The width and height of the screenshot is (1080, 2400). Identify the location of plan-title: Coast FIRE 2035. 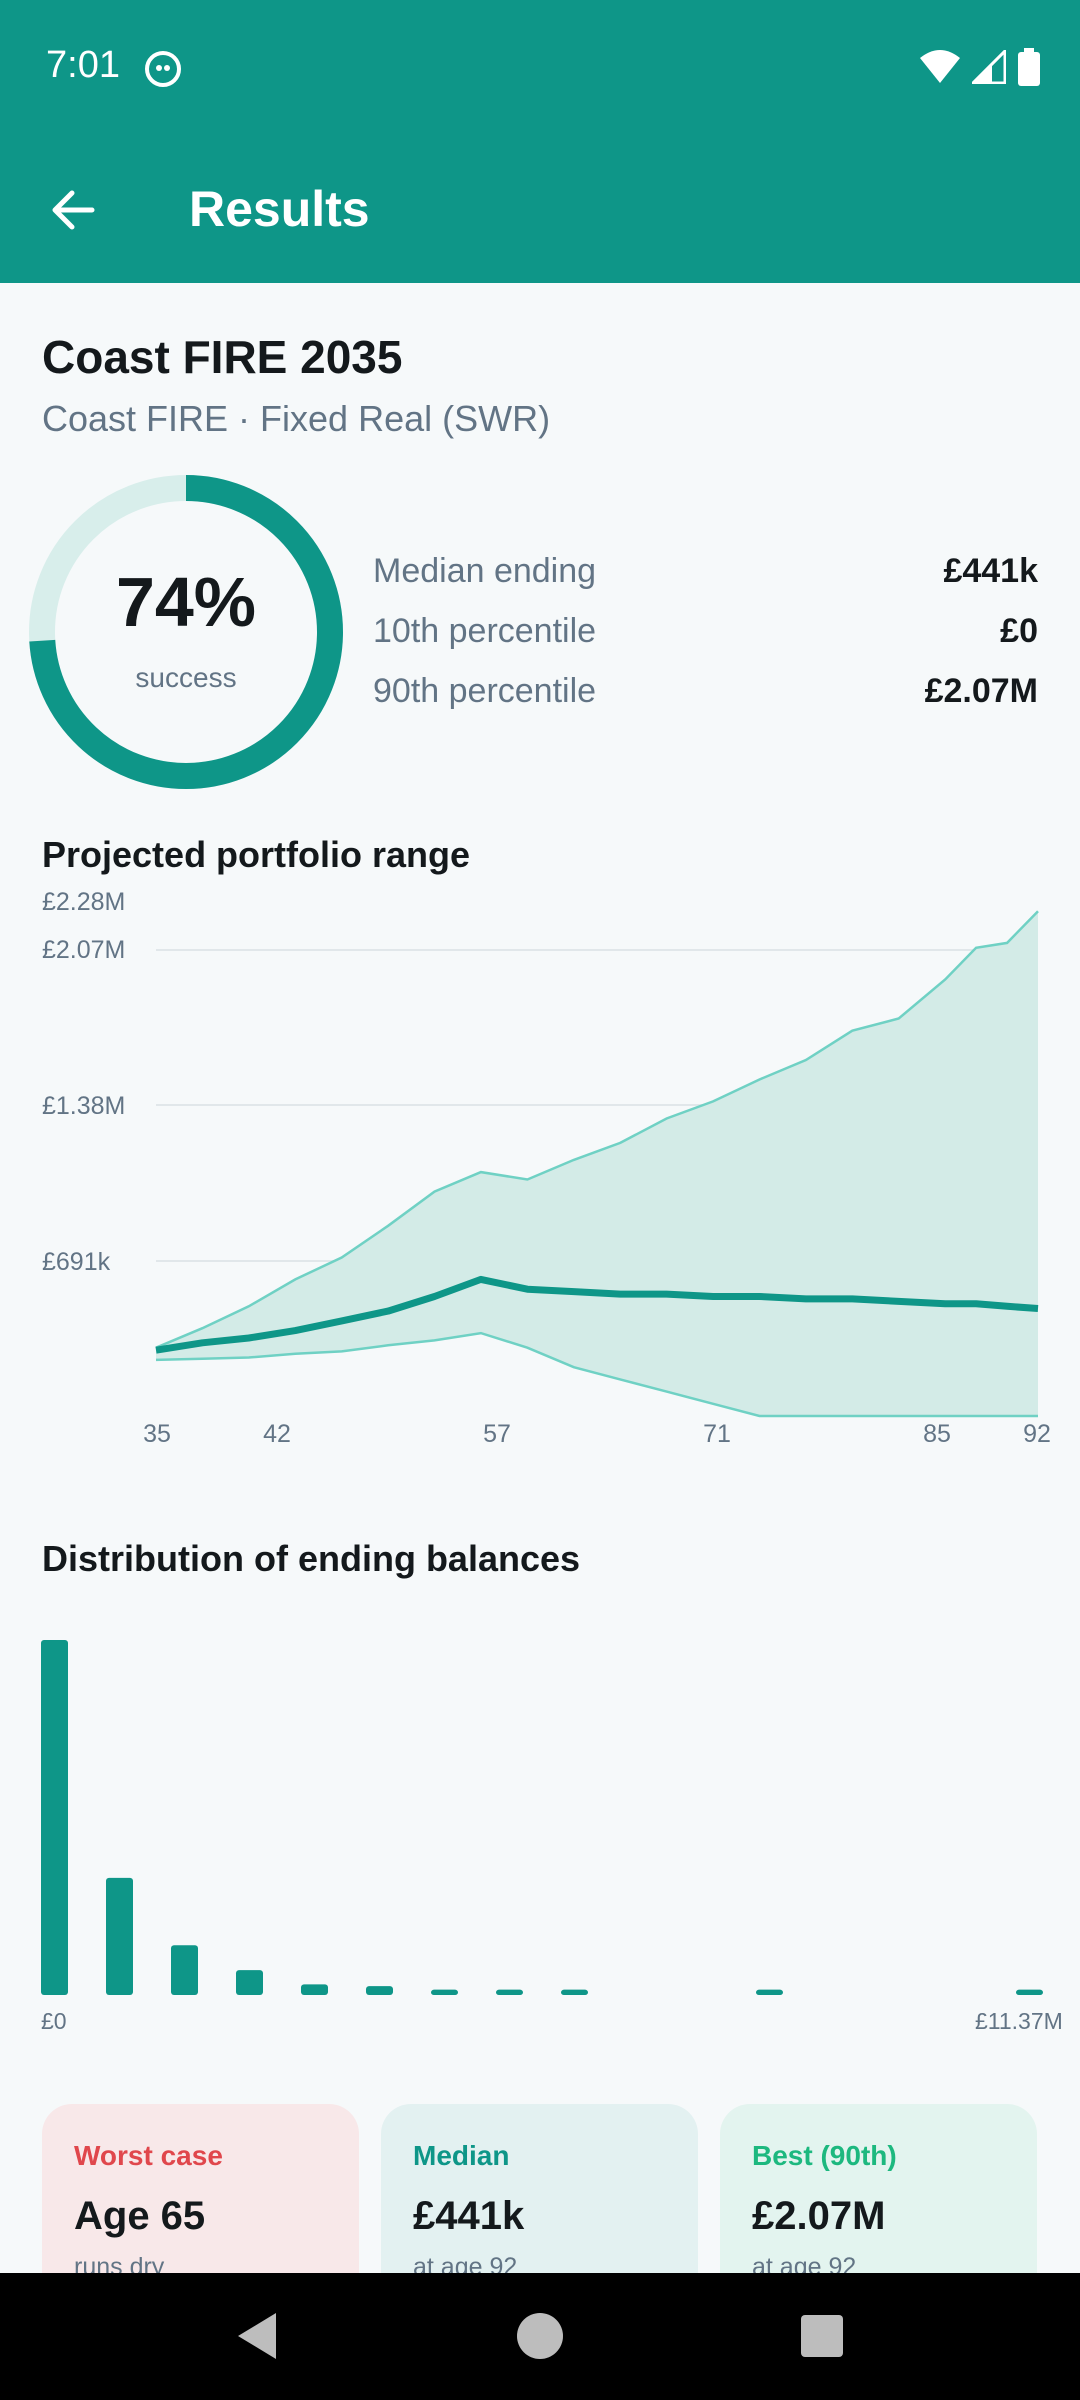
(222, 357).